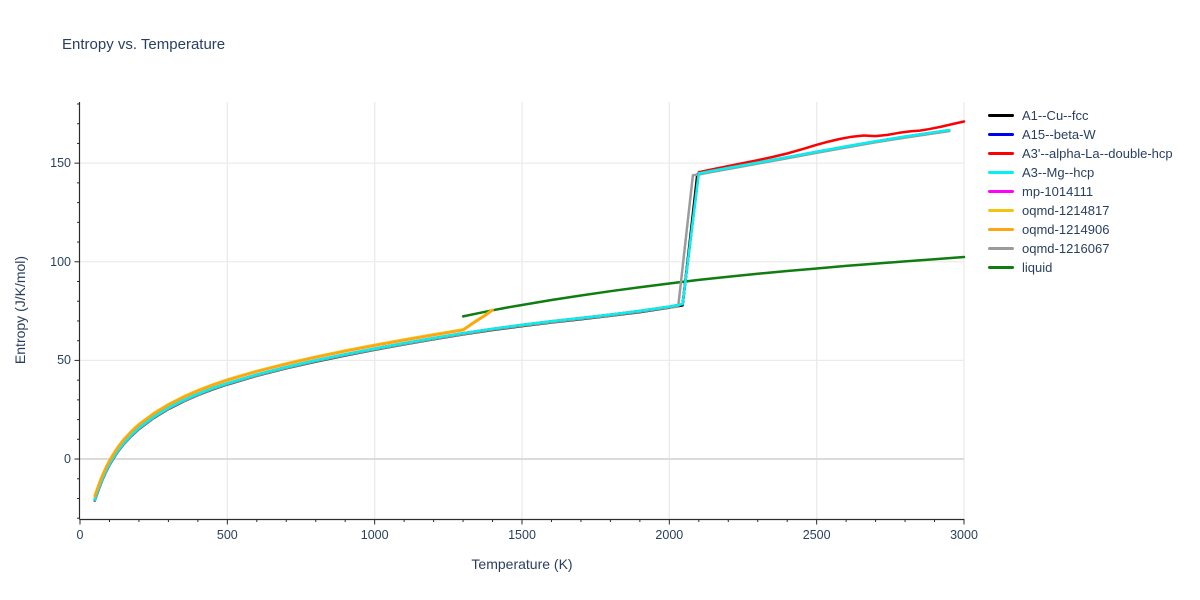 Image resolution: width=1200 pixels, height=600 pixels. I want to click on chart-title: Entropy vs. Temperature, so click(144, 44).